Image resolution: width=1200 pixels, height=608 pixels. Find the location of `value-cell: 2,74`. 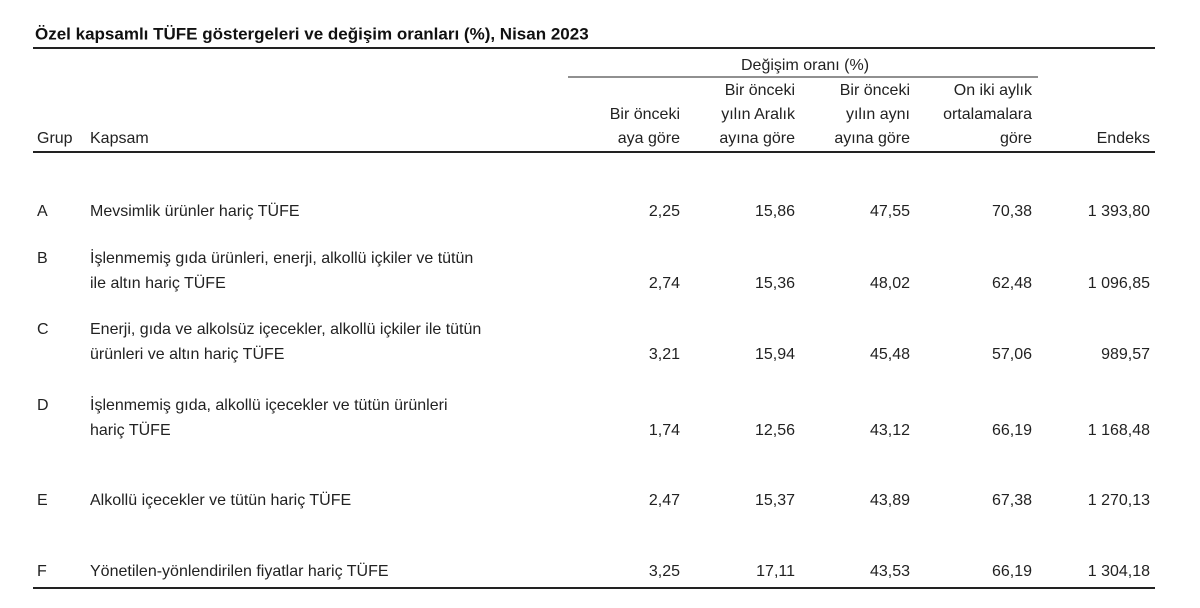

value-cell: 2,74 is located at coordinates (664, 283).